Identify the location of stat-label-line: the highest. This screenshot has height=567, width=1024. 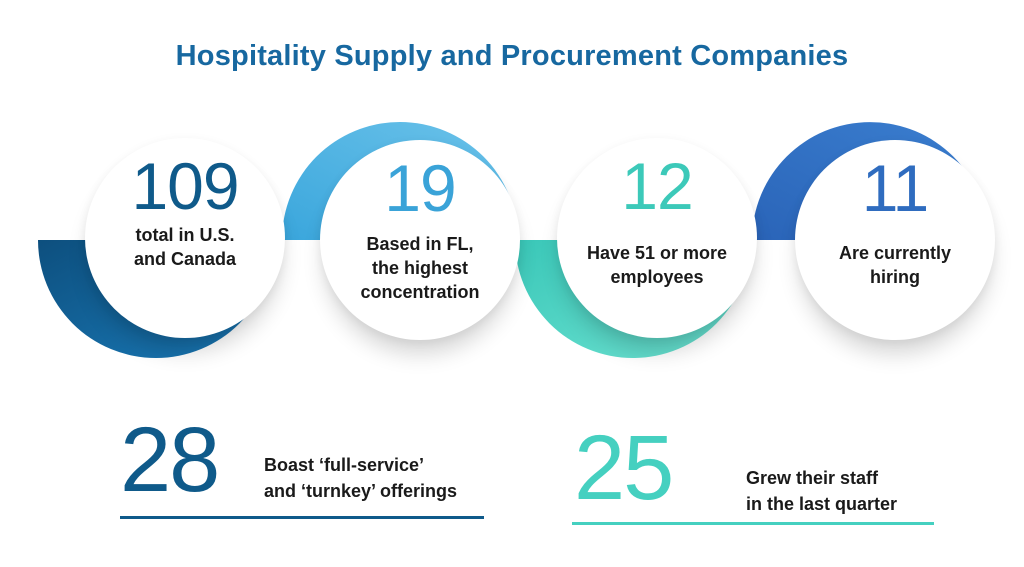
(419, 268).